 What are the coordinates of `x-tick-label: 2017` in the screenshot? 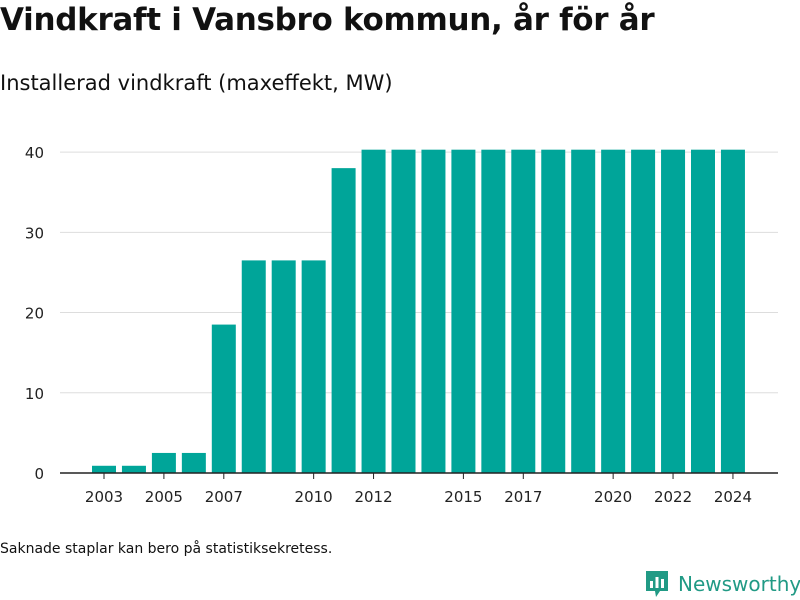 It's located at (523, 497).